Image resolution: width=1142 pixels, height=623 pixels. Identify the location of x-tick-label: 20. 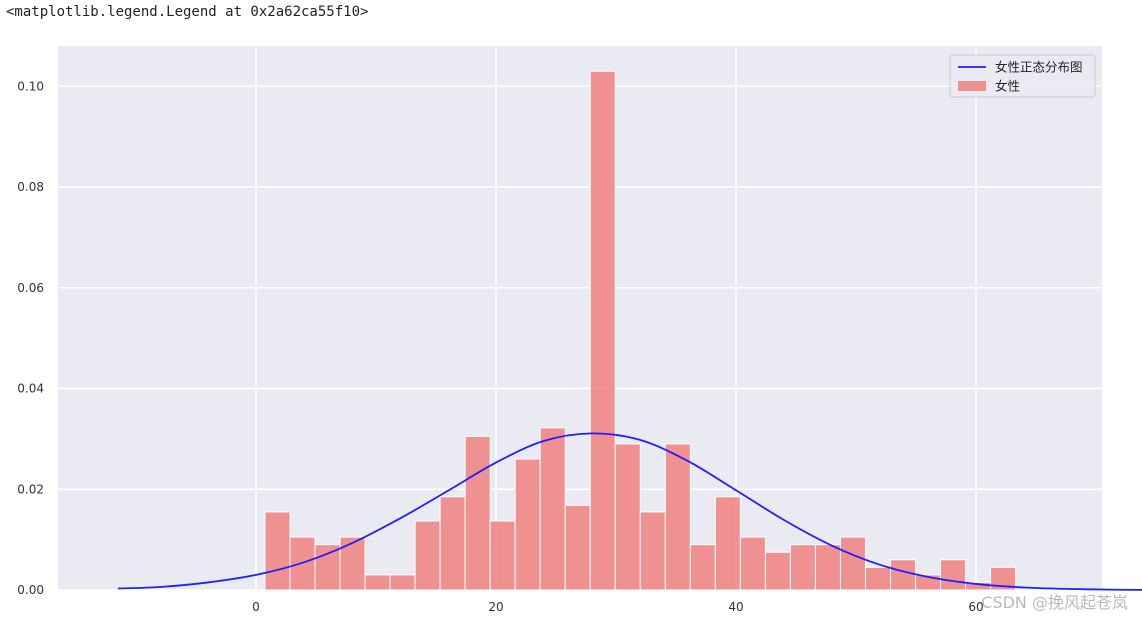
(495, 607).